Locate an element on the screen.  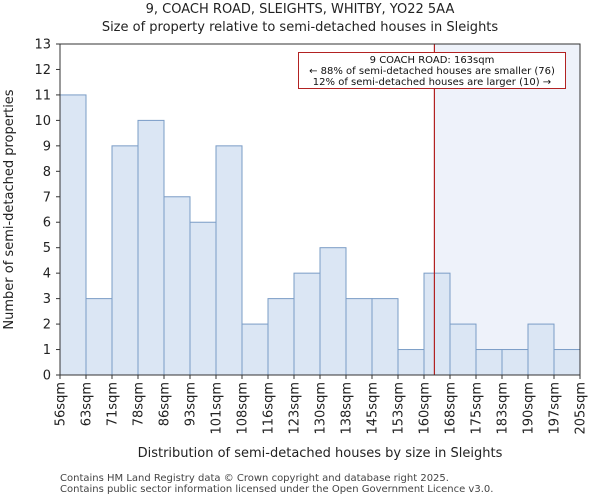
x-tick-label: 123sqm is located at coordinates (295, 408).